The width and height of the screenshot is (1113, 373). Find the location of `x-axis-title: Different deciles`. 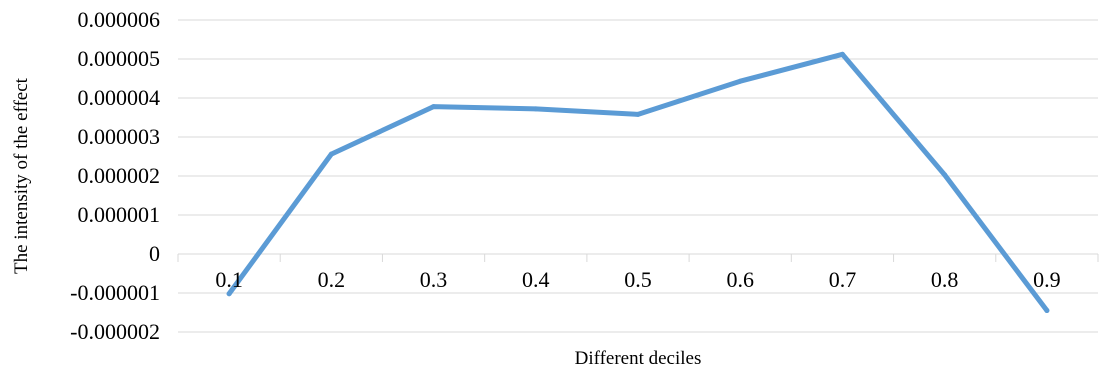

x-axis-title: Different deciles is located at coordinates (638, 358).